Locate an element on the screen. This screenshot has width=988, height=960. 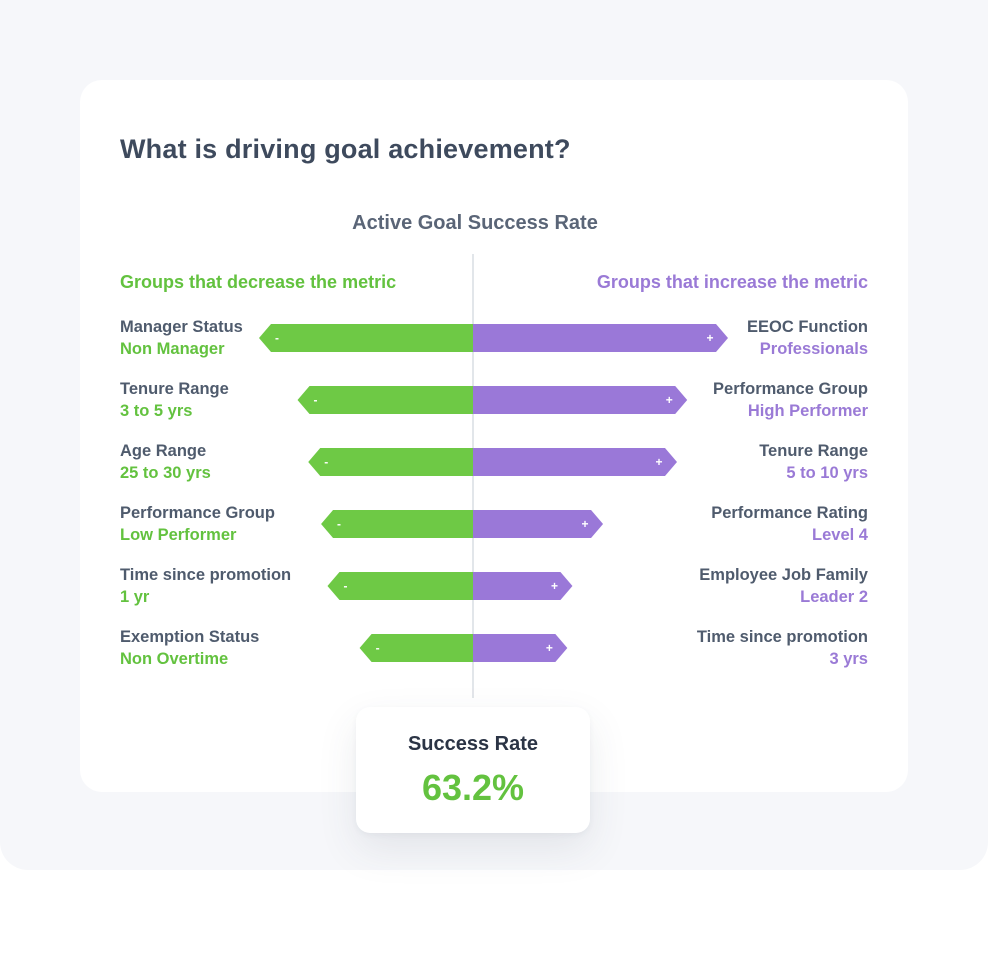
increase-row-label: Performance Rating Level 4 is located at coordinates (789, 524).